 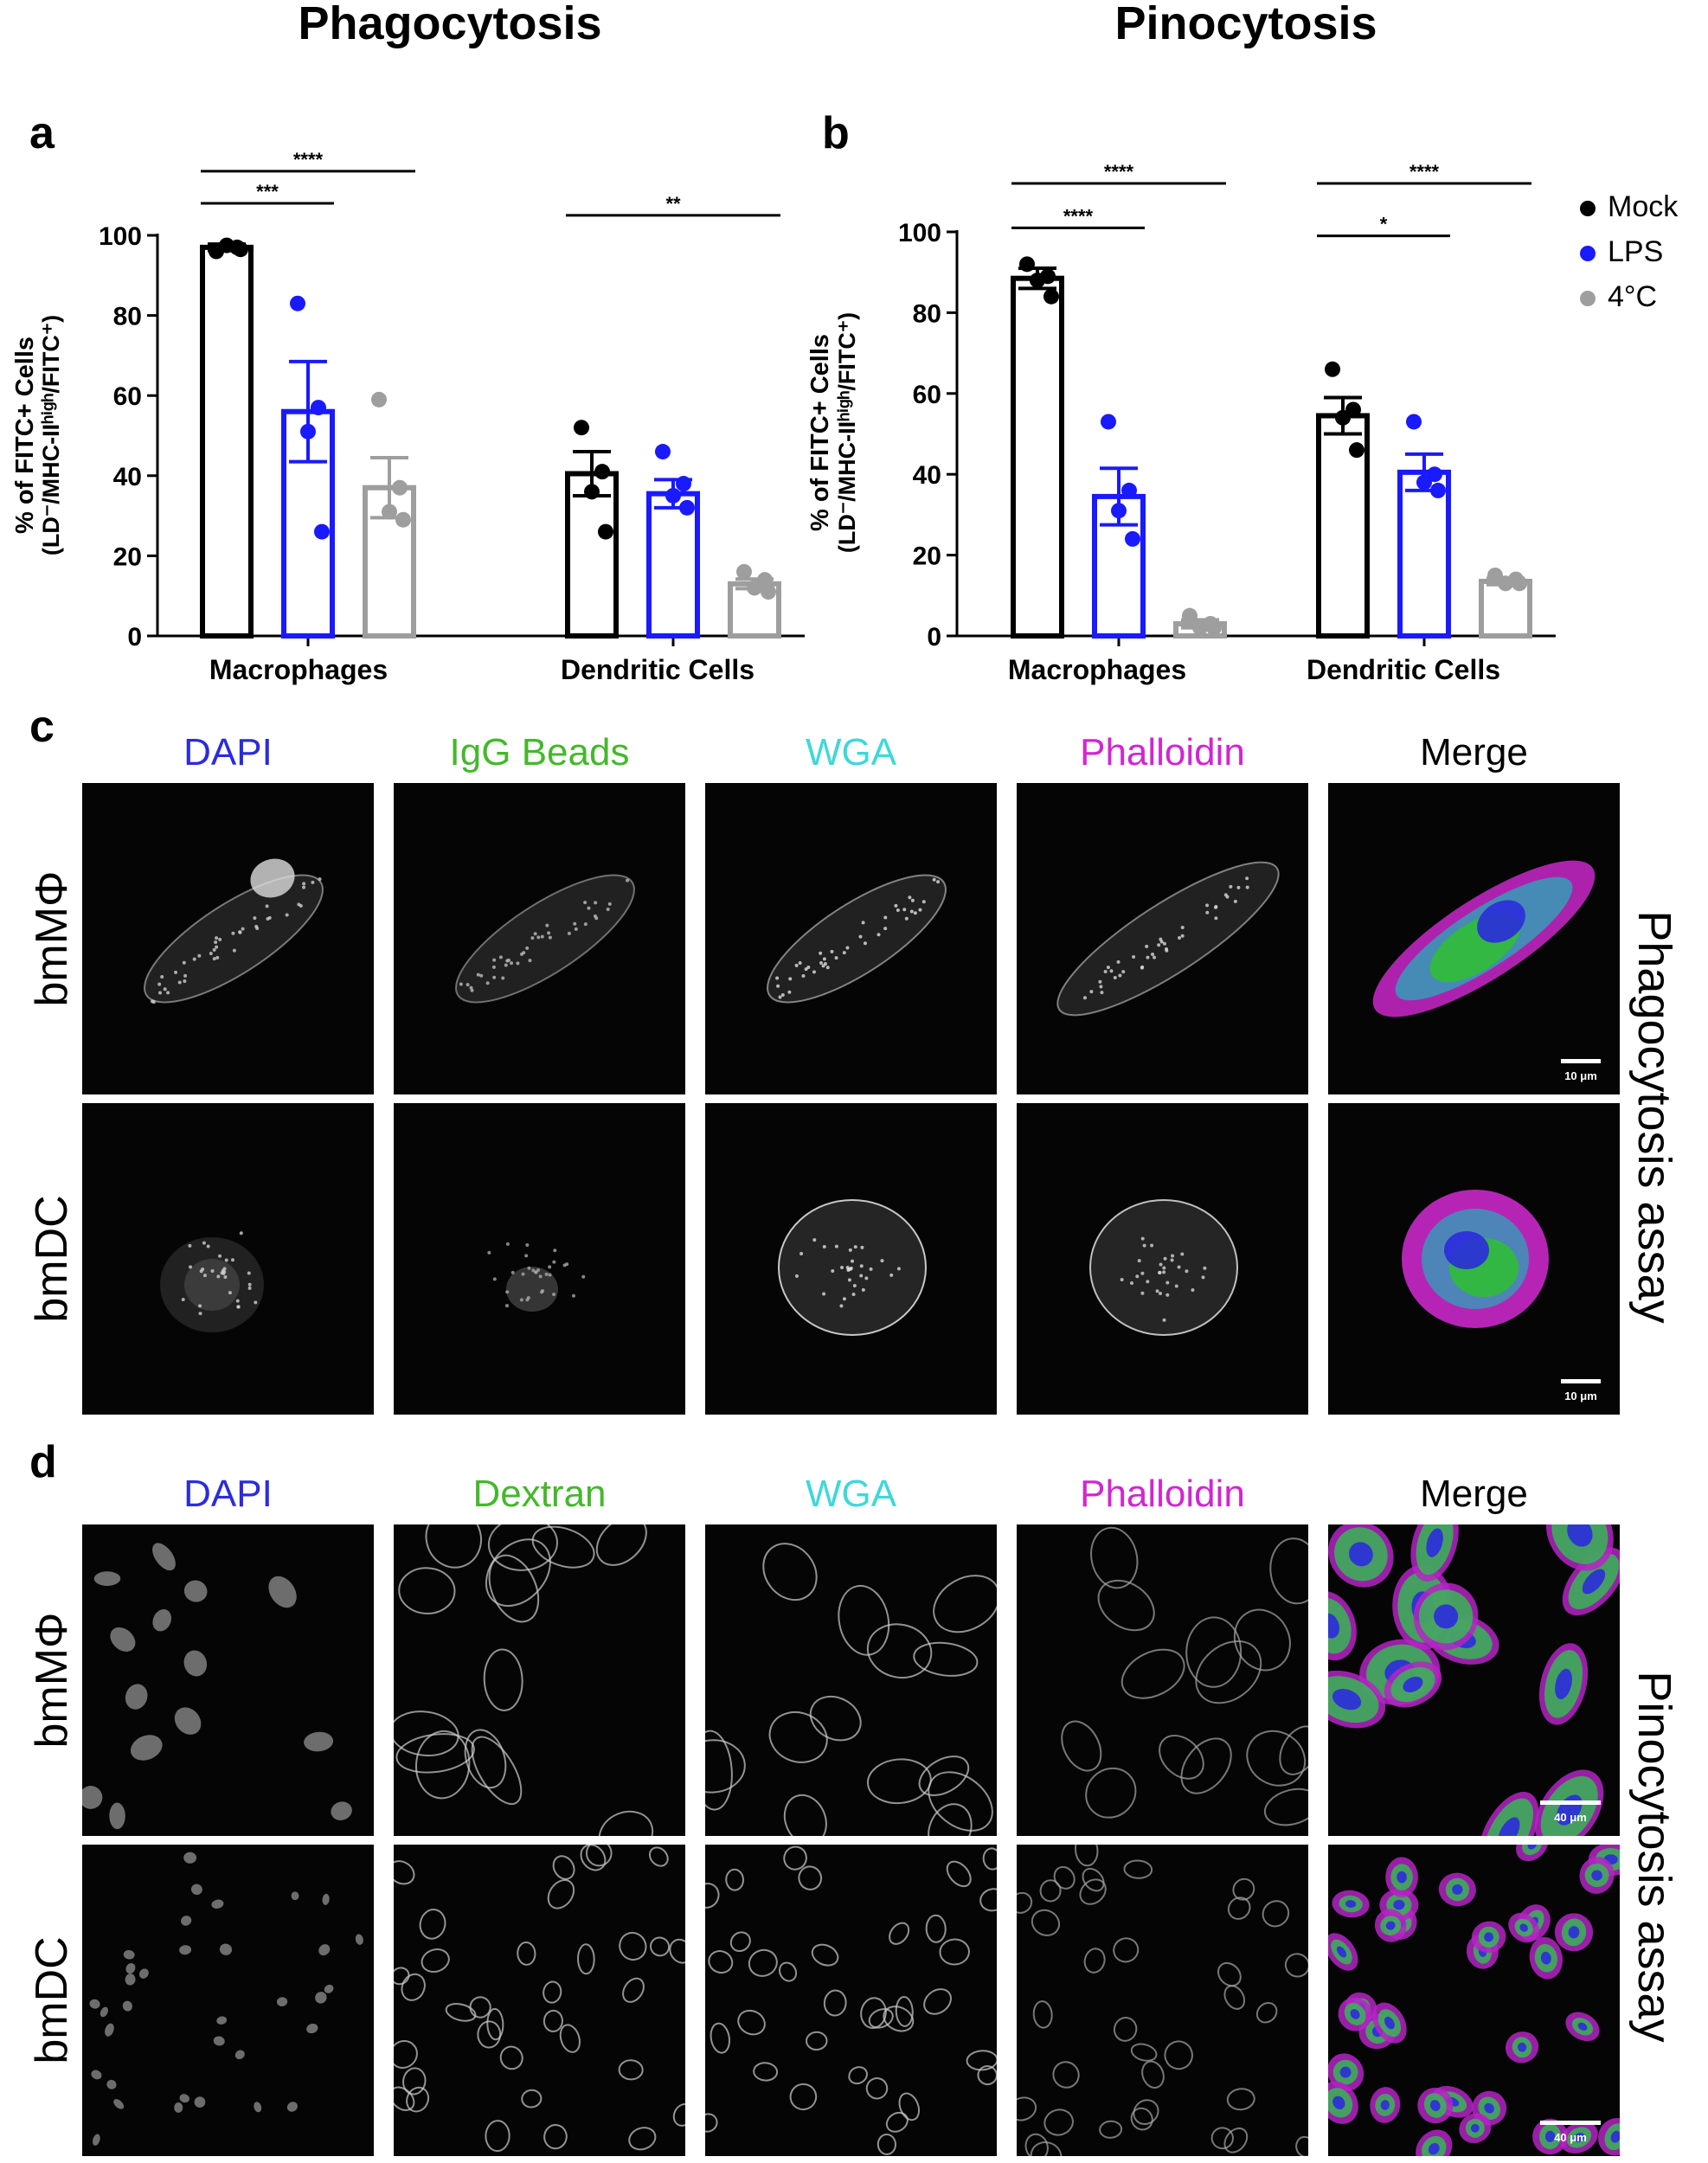 I want to click on pinocytosis-title: Pinocytosis, so click(x=1246, y=24).